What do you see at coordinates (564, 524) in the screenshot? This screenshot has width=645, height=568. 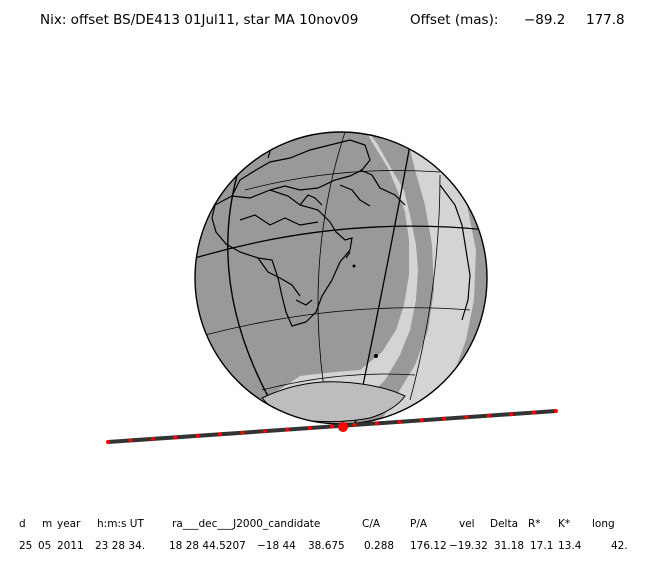 I see `header-k-star: K*` at bounding box center [564, 524].